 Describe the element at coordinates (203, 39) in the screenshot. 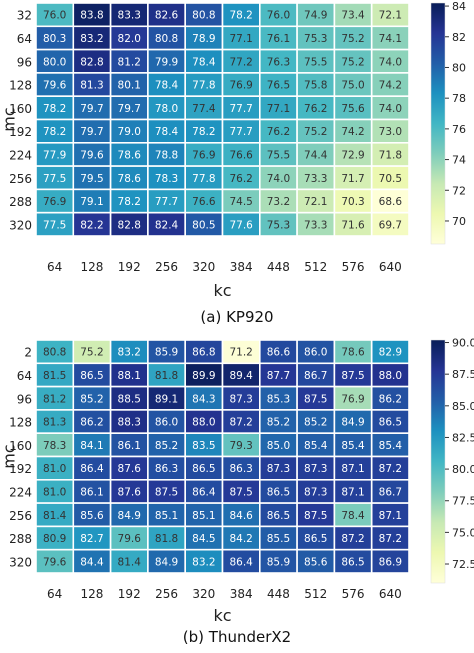

I see `cell-value-label: 78.9` at that location.